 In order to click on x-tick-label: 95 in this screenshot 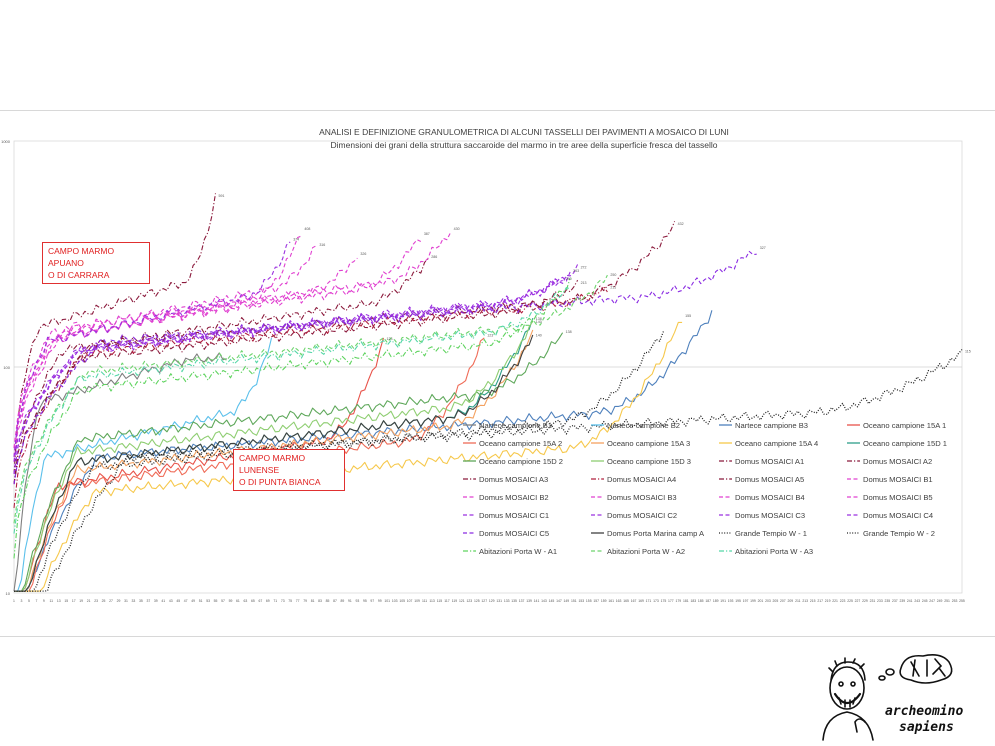, I will do `click(365, 601)`.